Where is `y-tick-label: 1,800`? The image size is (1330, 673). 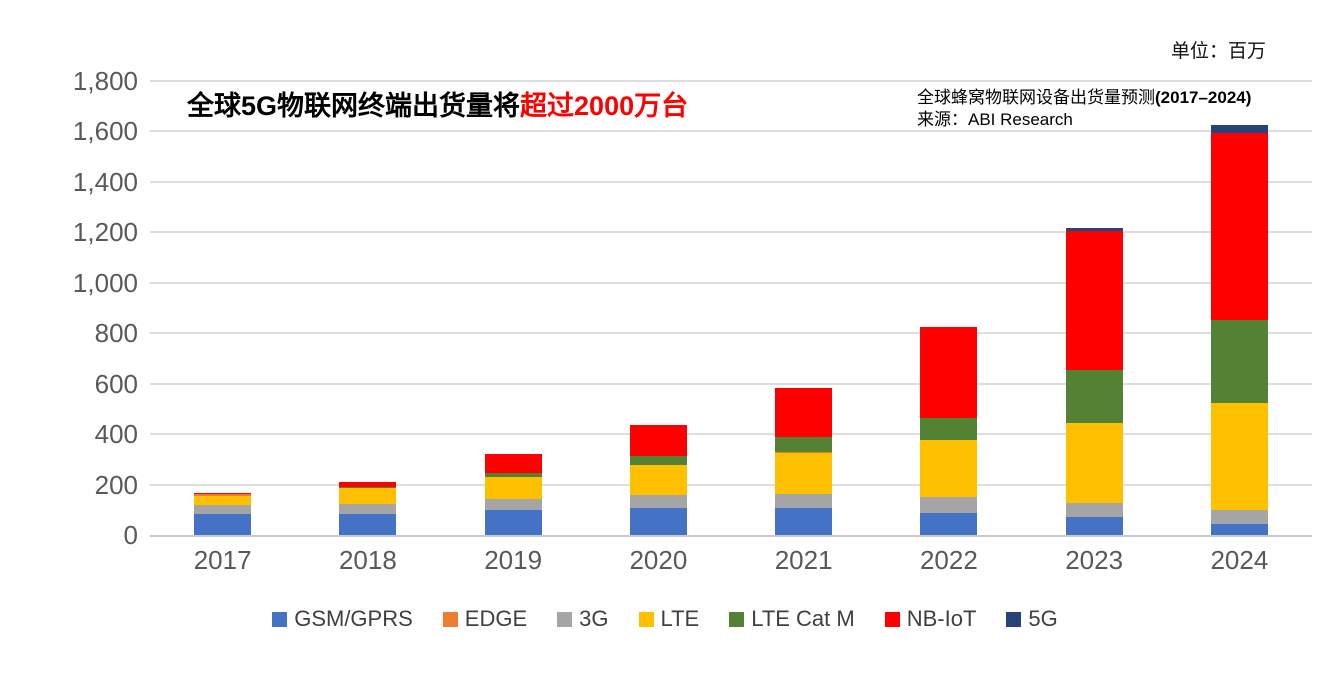
y-tick-label: 1,800 is located at coordinates (105, 81).